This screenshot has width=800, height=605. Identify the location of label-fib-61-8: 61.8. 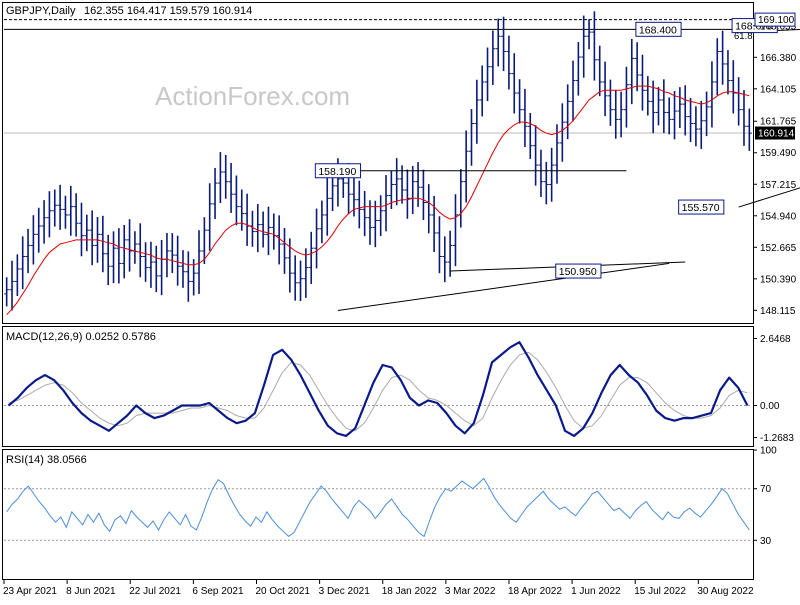
(743, 36).